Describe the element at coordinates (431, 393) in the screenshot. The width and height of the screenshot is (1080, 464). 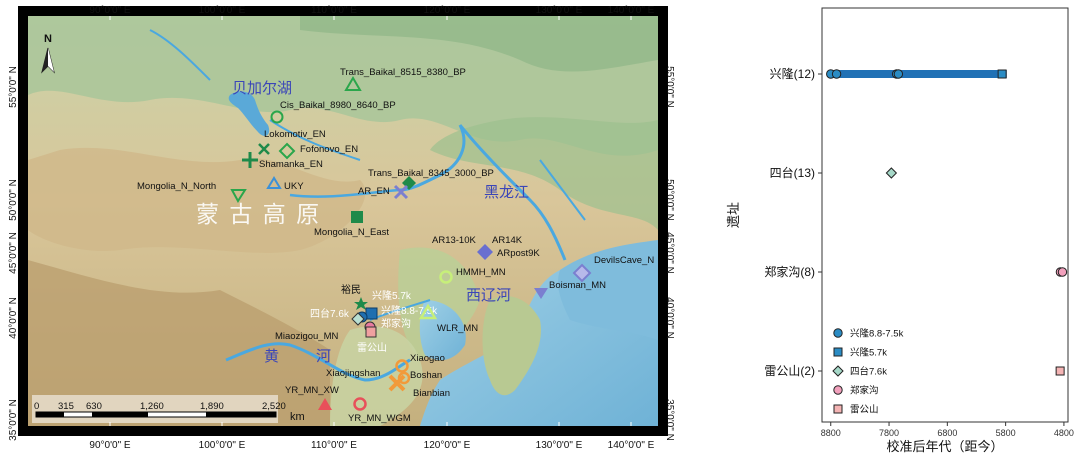
I see `site-label: Bianbian` at that location.